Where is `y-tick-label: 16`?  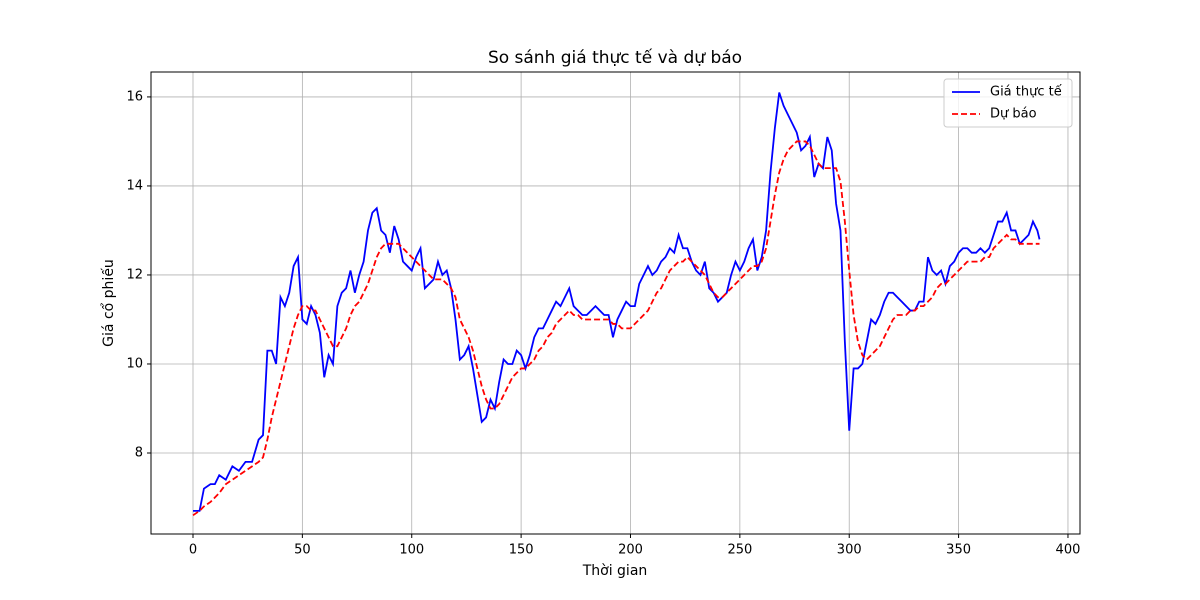 y-tick-label: 16 is located at coordinates (134, 96).